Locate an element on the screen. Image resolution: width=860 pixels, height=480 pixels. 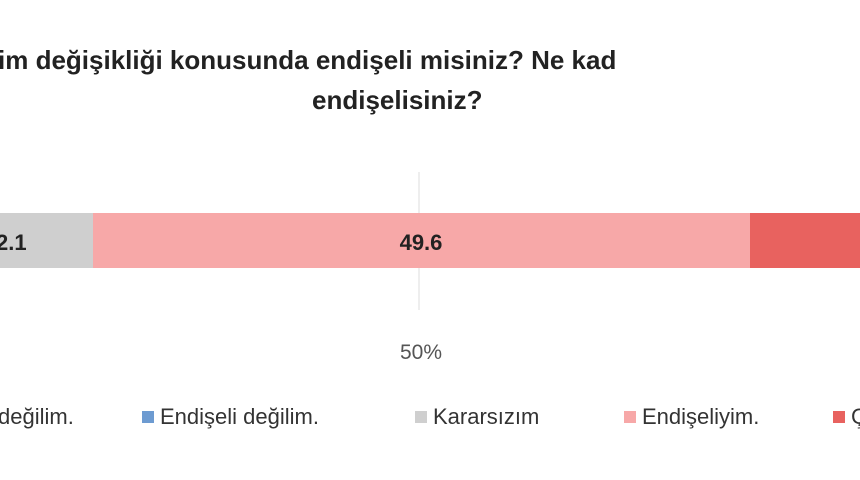
bar-segment-cok is located at coordinates (805, 240).